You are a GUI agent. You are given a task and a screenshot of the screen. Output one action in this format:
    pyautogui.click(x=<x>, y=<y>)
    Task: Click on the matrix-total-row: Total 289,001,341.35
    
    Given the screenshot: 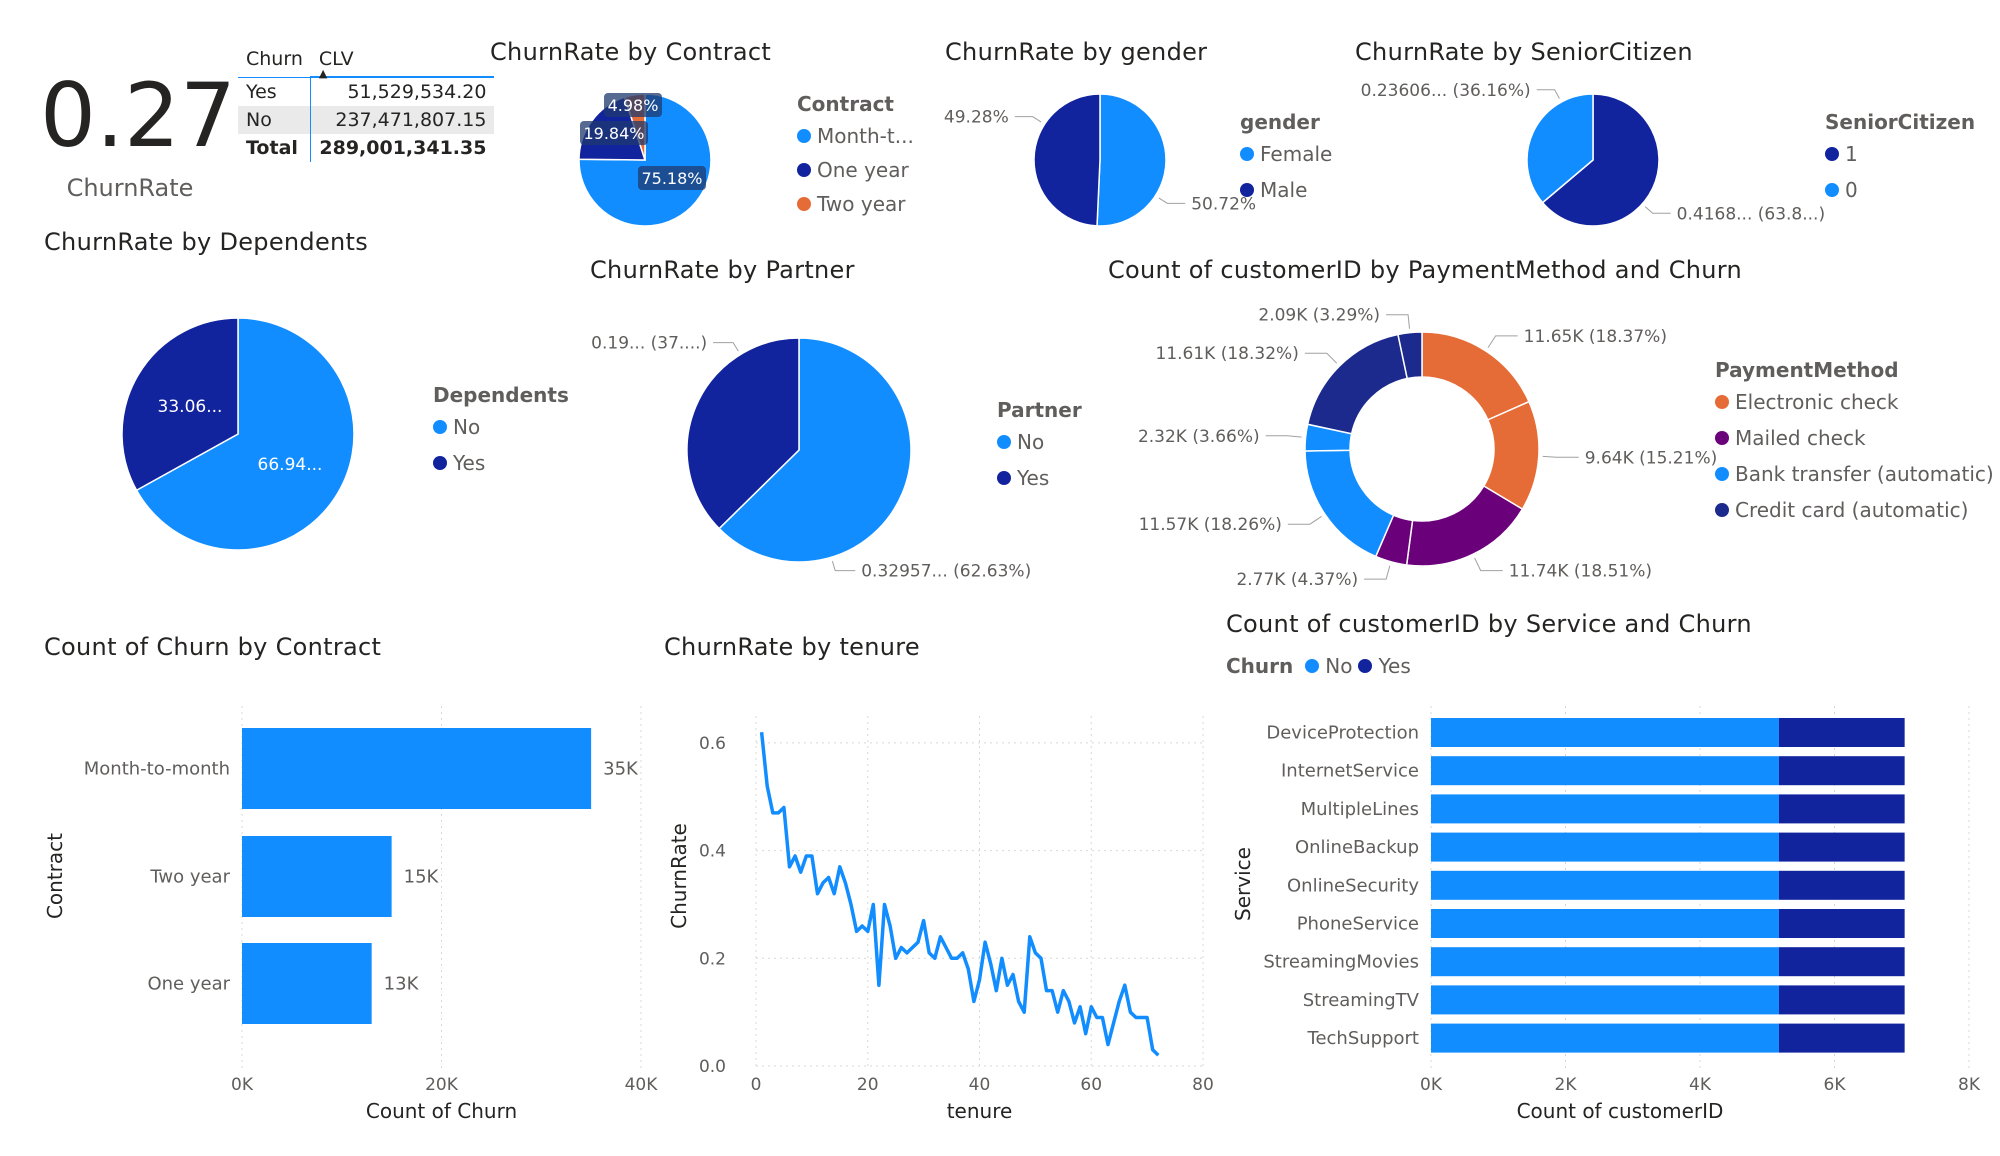 What is the action you would take?
    pyautogui.click(x=366, y=148)
    